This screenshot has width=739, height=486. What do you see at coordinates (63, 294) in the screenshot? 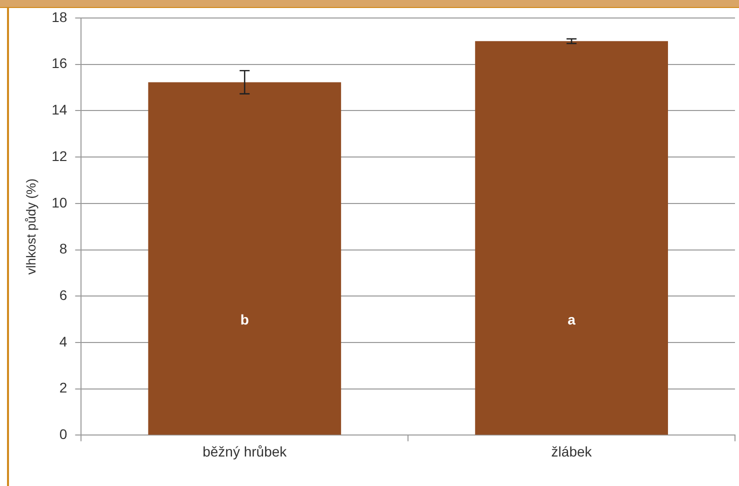
I see `y-tick-label: 6` at bounding box center [63, 294].